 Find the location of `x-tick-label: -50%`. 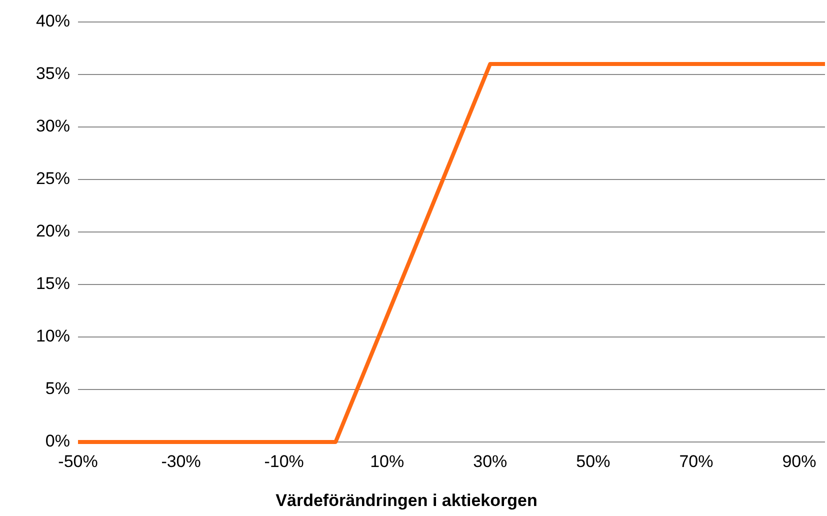

x-tick-label: -50% is located at coordinates (78, 461).